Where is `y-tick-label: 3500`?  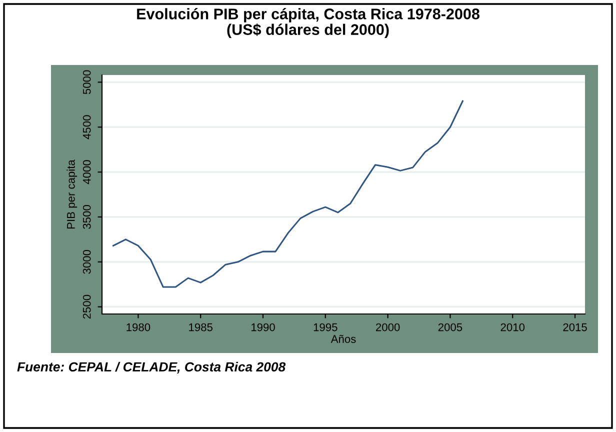
y-tick-label: 3500 is located at coordinates (86, 217).